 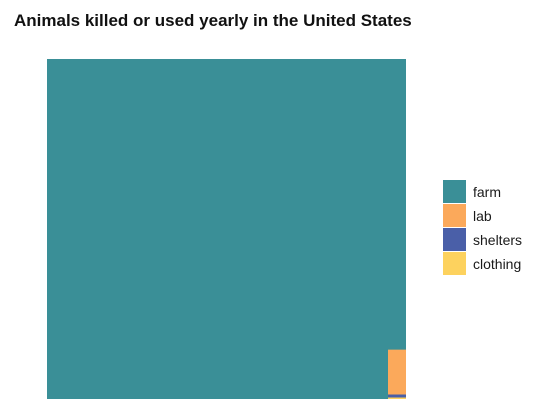 I want to click on legend-label-farm: farm, so click(x=487, y=192).